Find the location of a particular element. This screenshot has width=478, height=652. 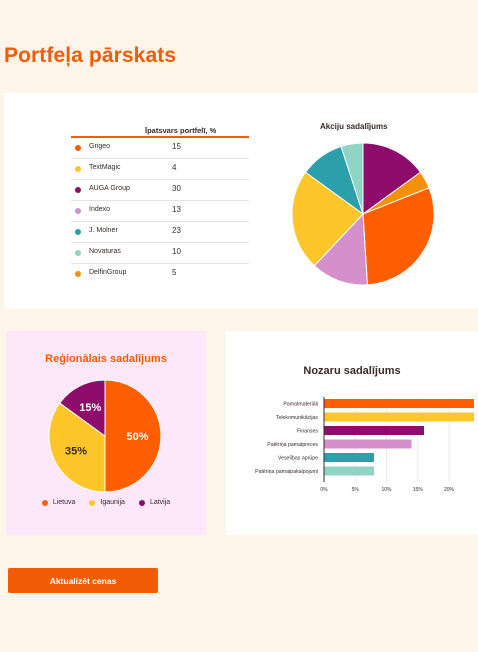

company-name: TextMagic is located at coordinates (105, 167).